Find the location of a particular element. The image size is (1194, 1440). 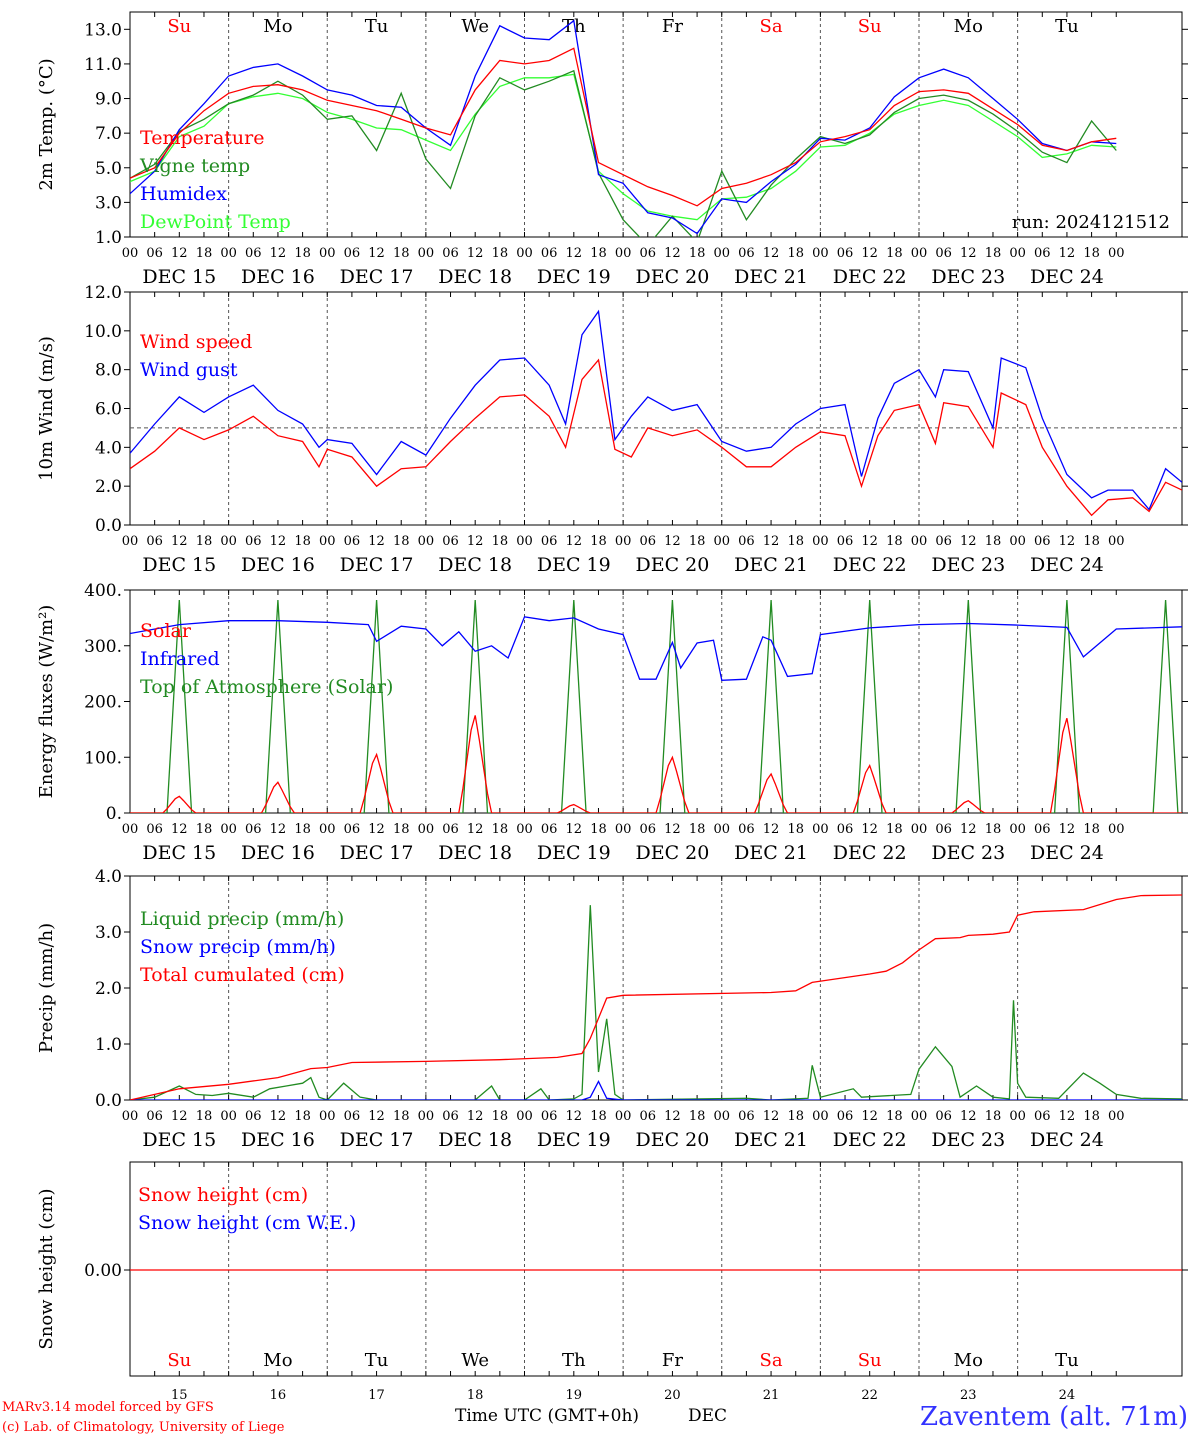

legend-entry: Wind speed is located at coordinates (196, 342).